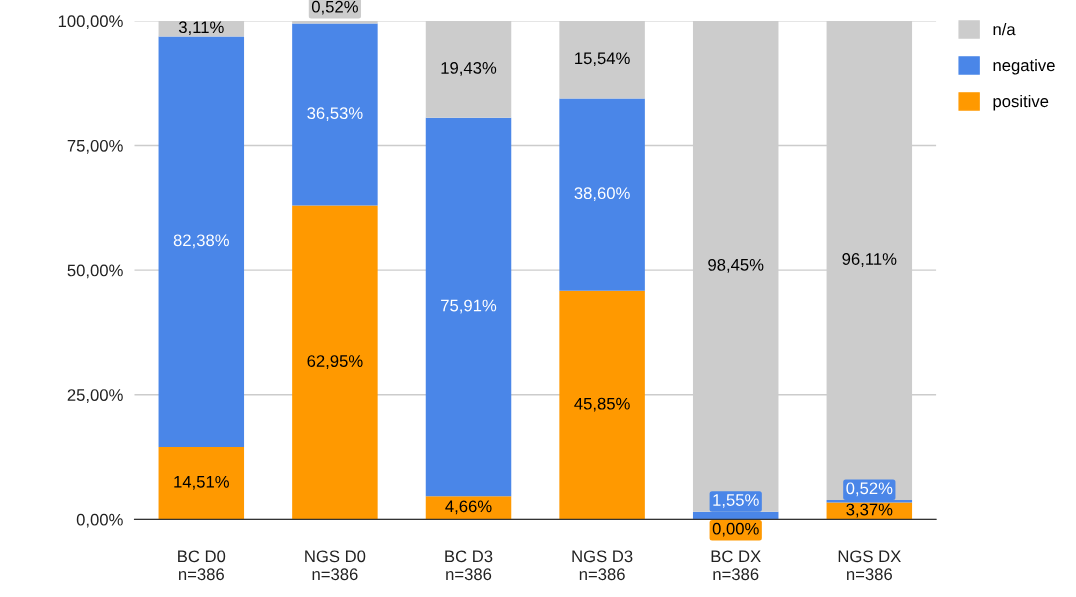 The height and width of the screenshot is (597, 1076). I want to click on data-label: 38,60%, so click(602, 194).